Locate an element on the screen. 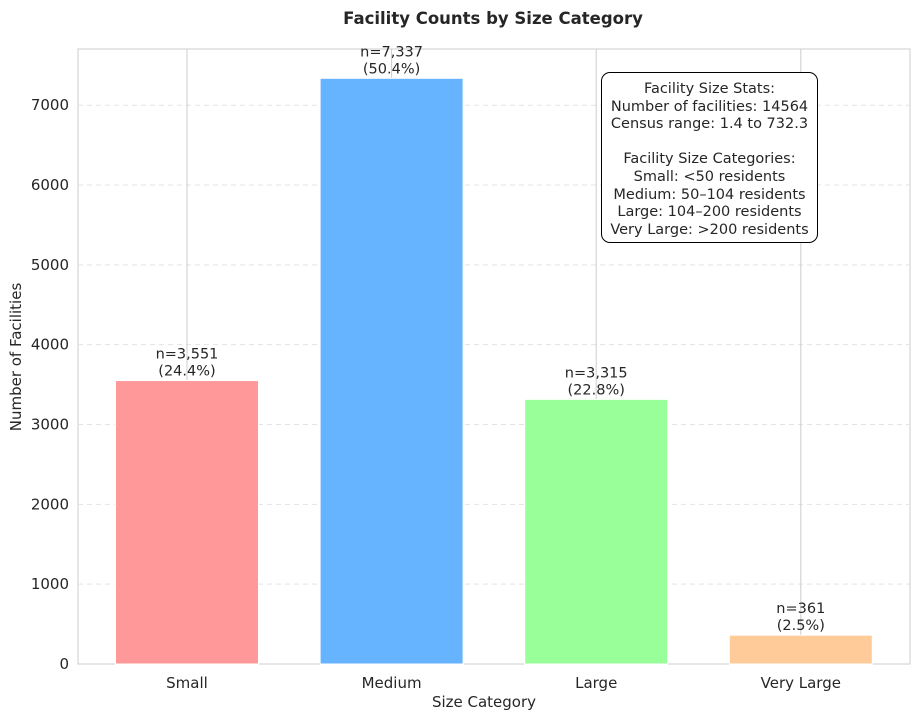 Image resolution: width=919 pixels, height=719 pixels. stats-category-small: Small: <50 residents is located at coordinates (709, 176).